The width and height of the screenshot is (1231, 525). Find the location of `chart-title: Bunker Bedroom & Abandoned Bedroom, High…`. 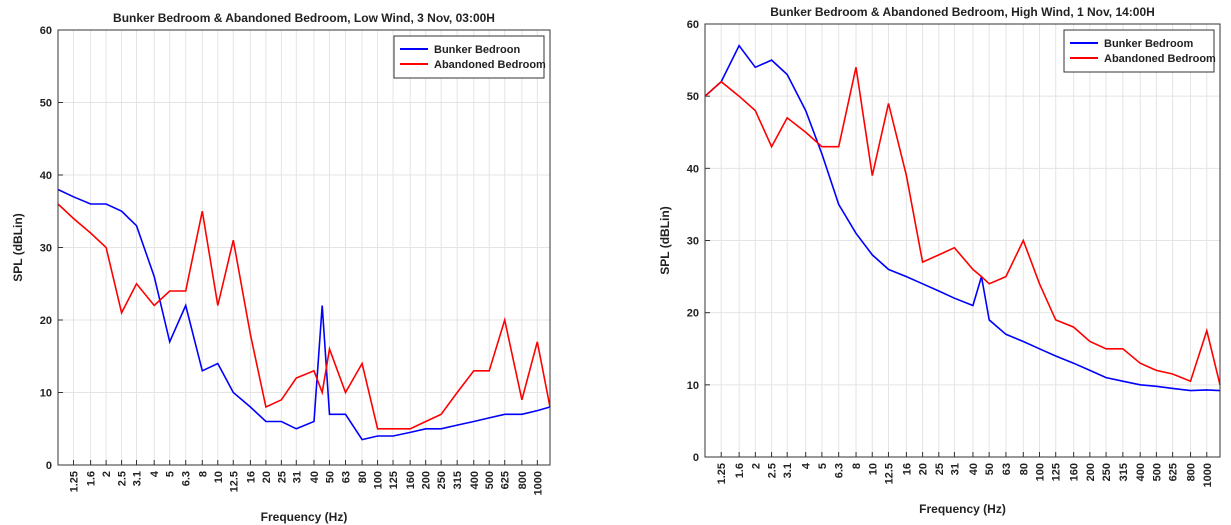

chart-title: Bunker Bedroom & Abandoned Bedroom, High… is located at coordinates (962, 12).